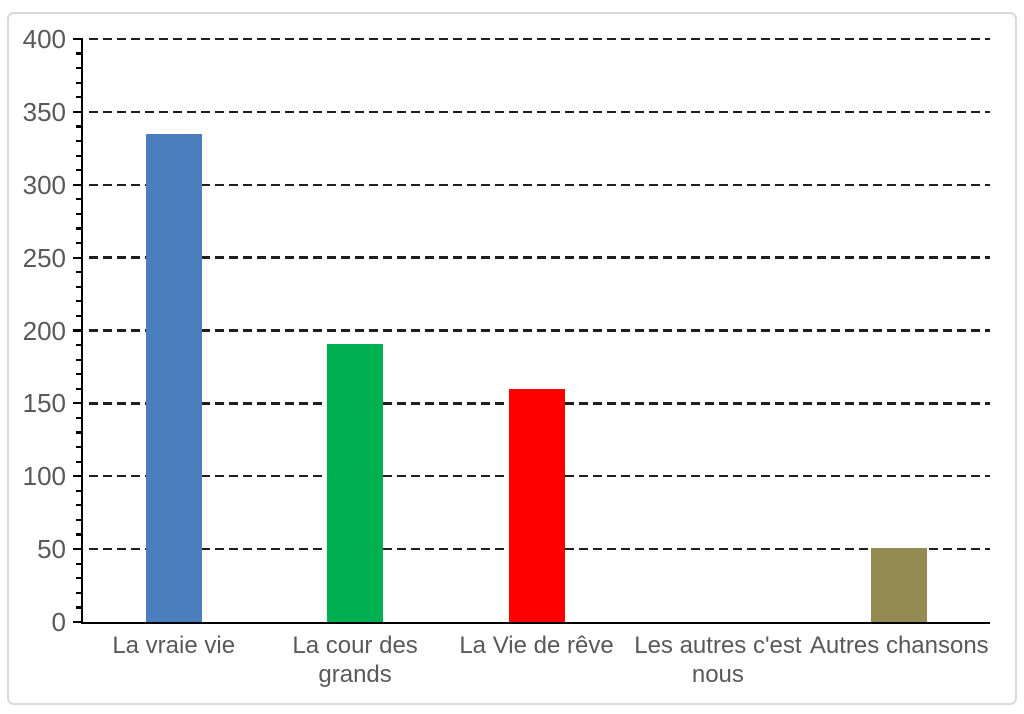 The height and width of the screenshot is (714, 1024). Describe the element at coordinates (44, 403) in the screenshot. I see `y-tick-label: 150` at that location.